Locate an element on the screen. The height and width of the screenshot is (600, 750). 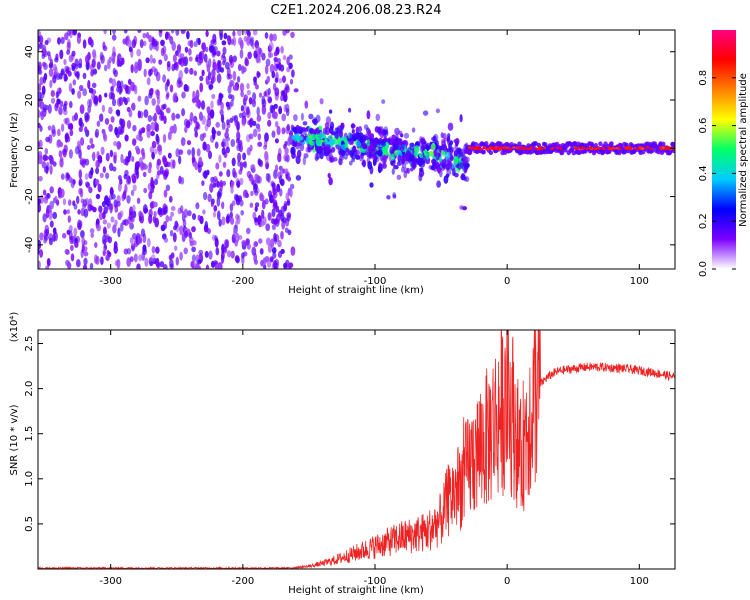
x-tick-label: -100 is located at coordinates (375, 581).